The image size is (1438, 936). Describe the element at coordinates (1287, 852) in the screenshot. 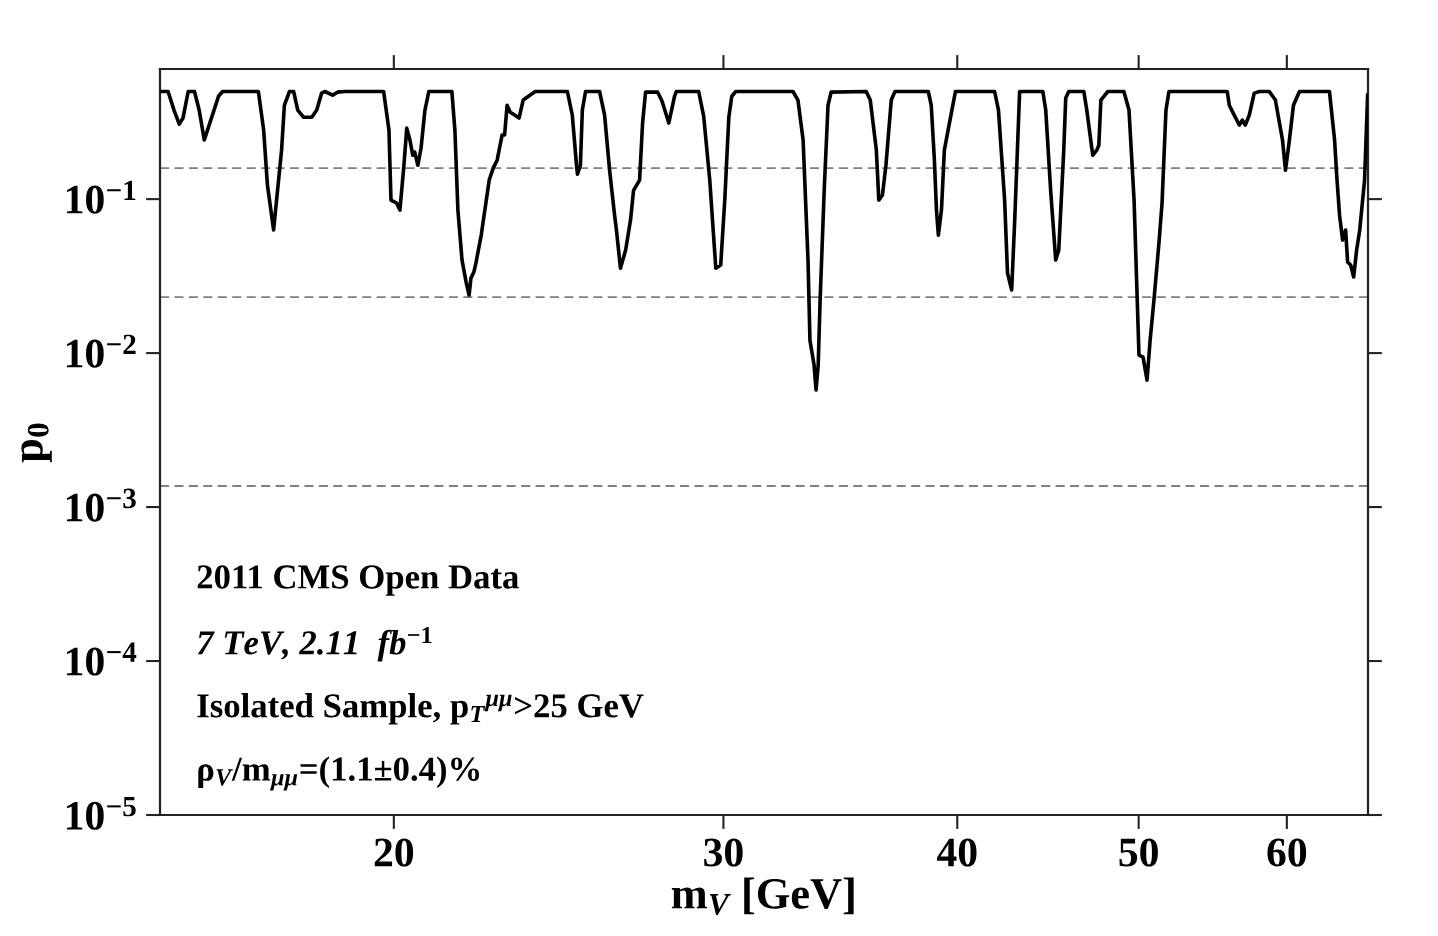

I see `x-tick-label: 60` at that location.